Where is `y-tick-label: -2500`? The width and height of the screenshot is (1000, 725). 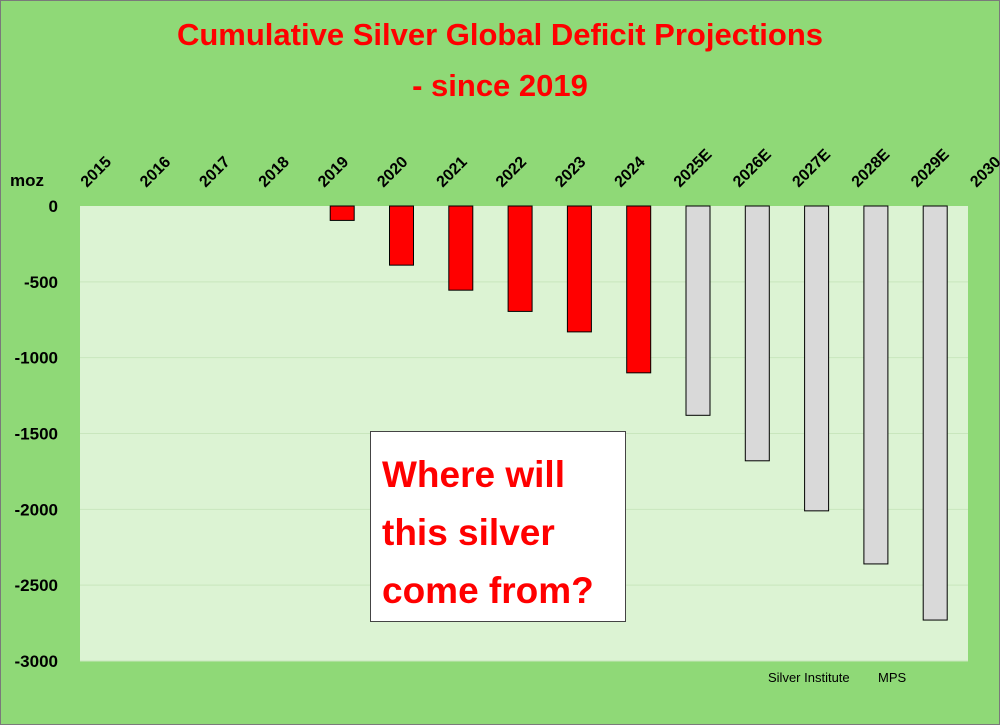 y-tick-label: -2500 is located at coordinates (36, 585).